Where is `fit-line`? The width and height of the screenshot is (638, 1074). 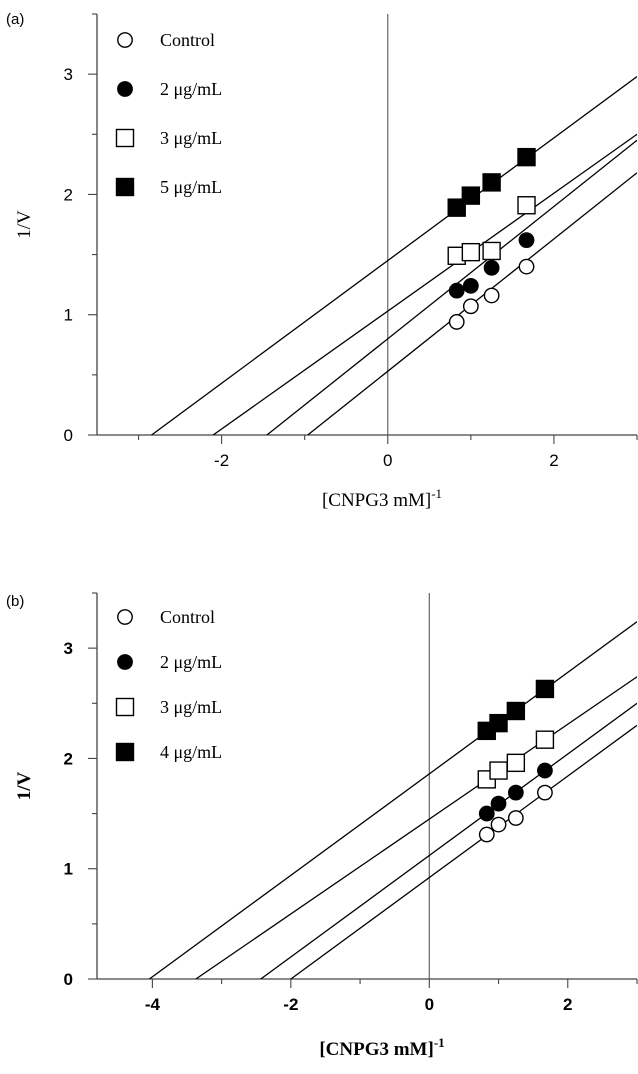
fit-line is located at coordinates (463, 851).